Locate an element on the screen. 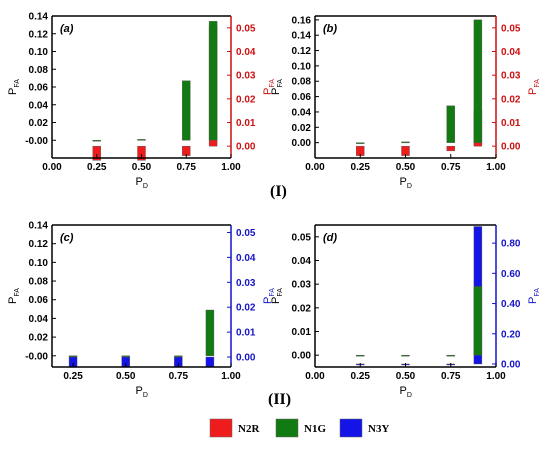 The image size is (550, 449). panel-label: (a) is located at coordinates (67, 29).